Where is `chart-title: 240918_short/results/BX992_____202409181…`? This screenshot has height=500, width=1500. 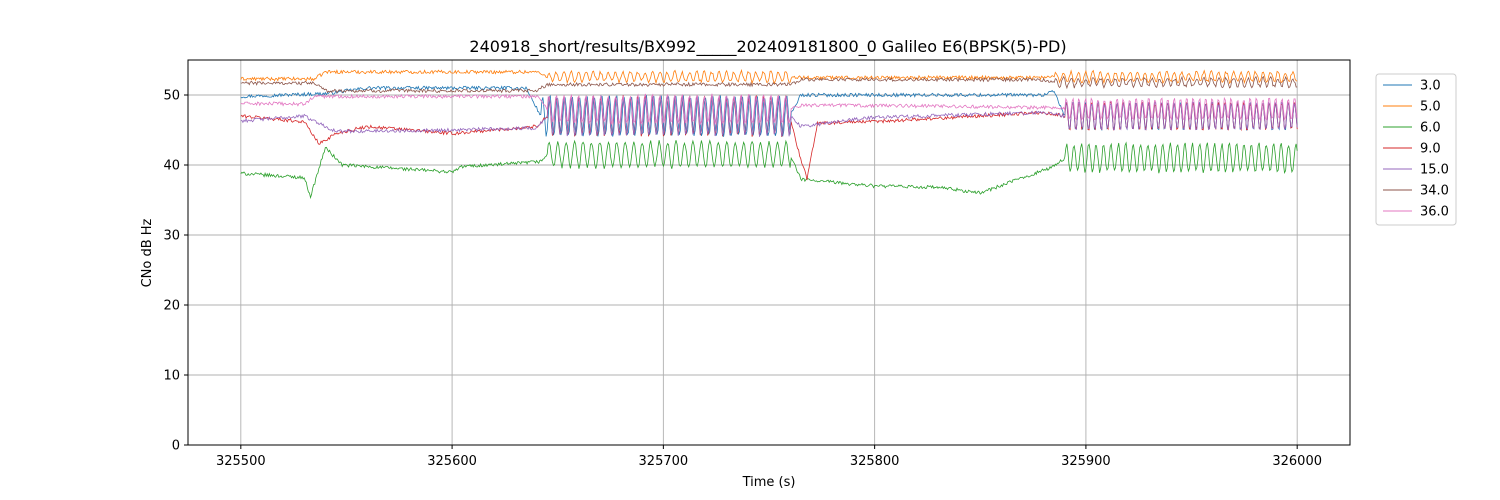
chart-title: 240918_short/results/BX992_____202409181… is located at coordinates (767, 47).